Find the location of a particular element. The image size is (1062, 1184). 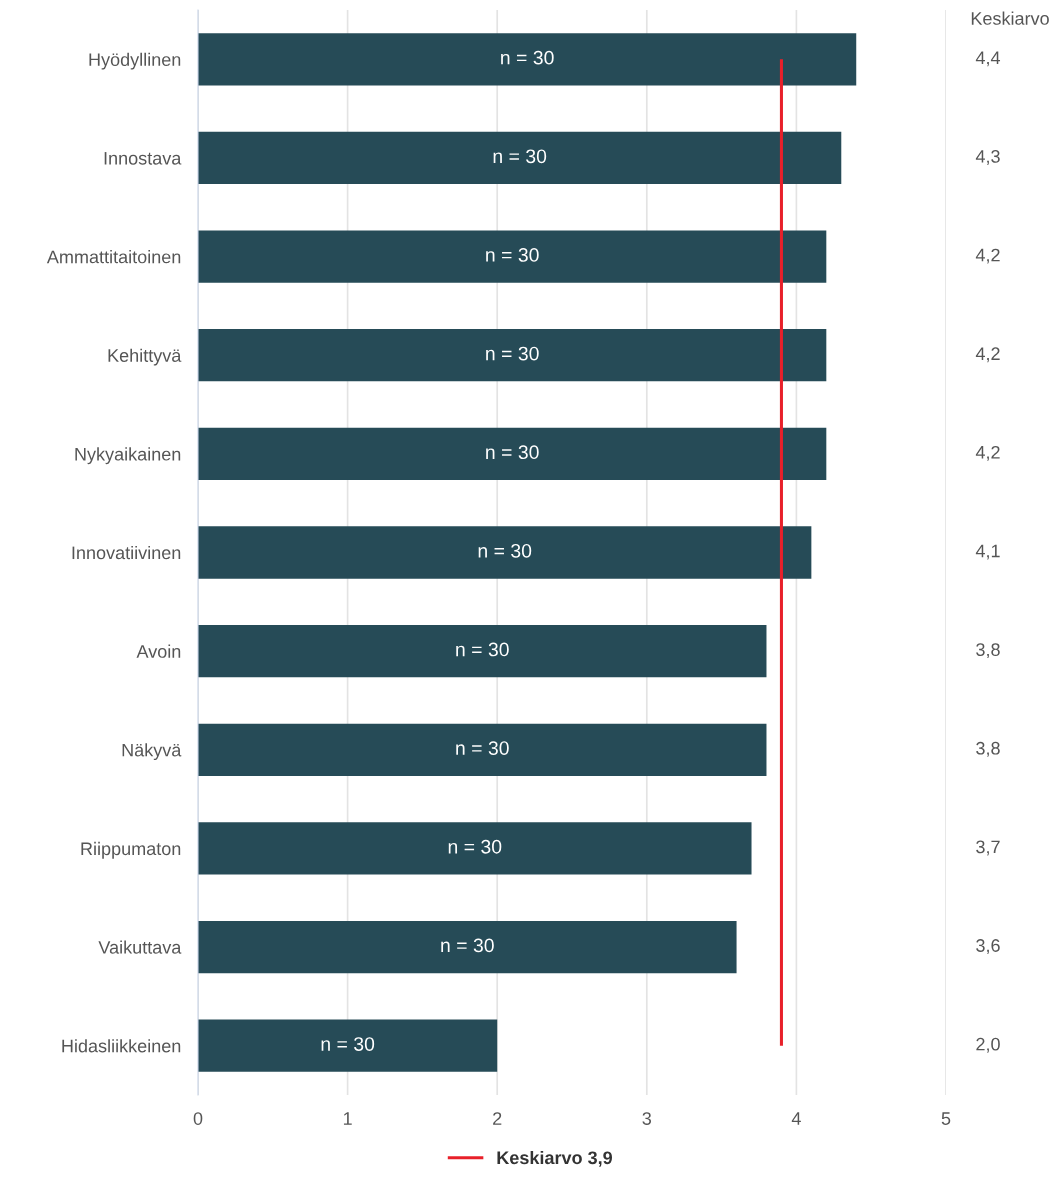

y-tick-label: Innostava is located at coordinates (143, 158).